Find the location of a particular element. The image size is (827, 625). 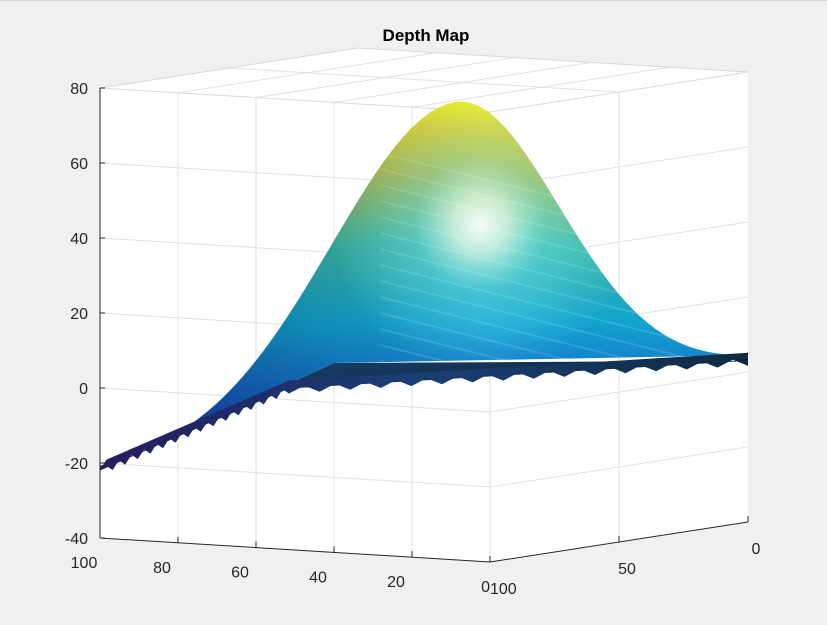

y-tick-label: 100 is located at coordinates (503, 589).